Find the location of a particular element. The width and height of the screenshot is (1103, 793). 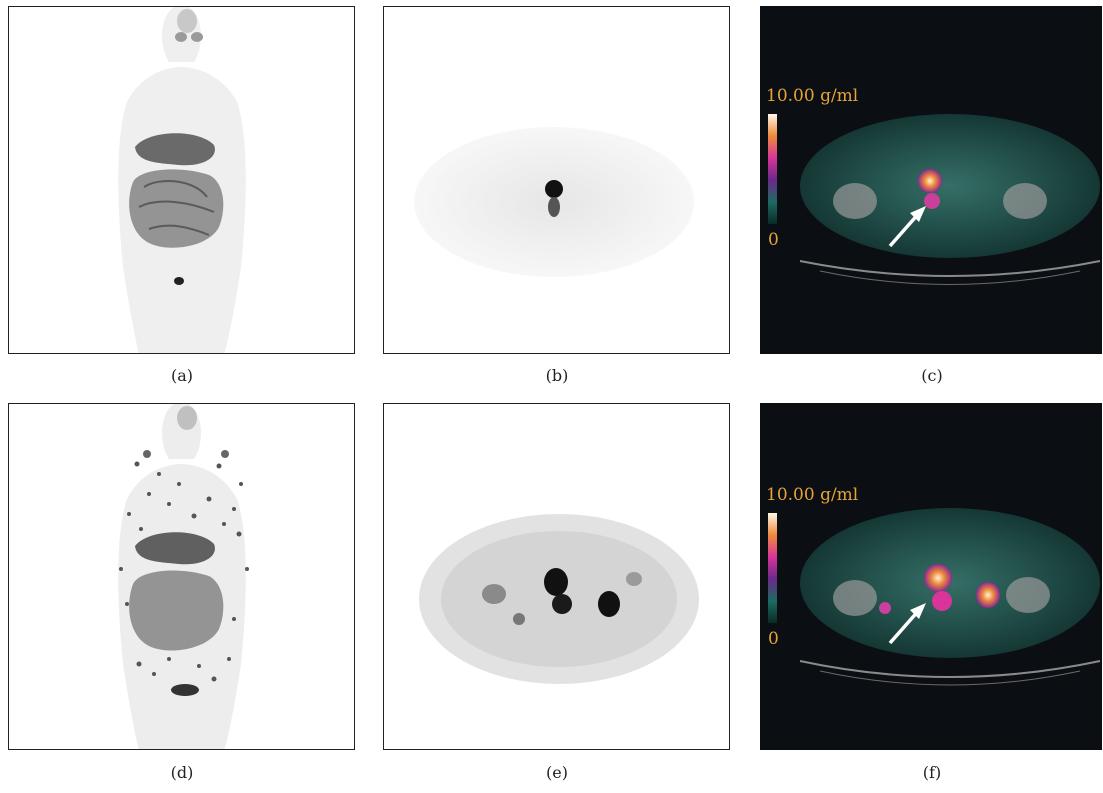

mip-body-image is located at coordinates (182, 180).